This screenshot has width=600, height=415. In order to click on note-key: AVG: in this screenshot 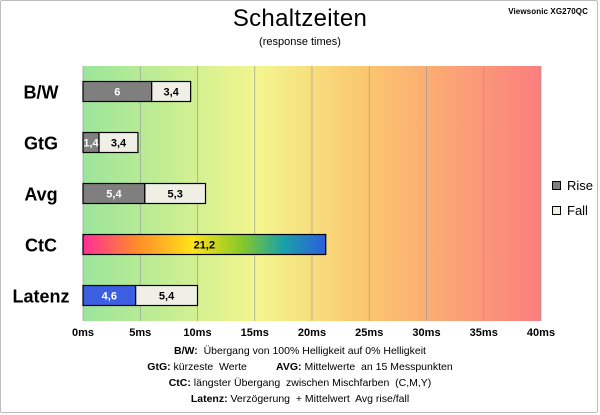, I will do `click(289, 367)`.